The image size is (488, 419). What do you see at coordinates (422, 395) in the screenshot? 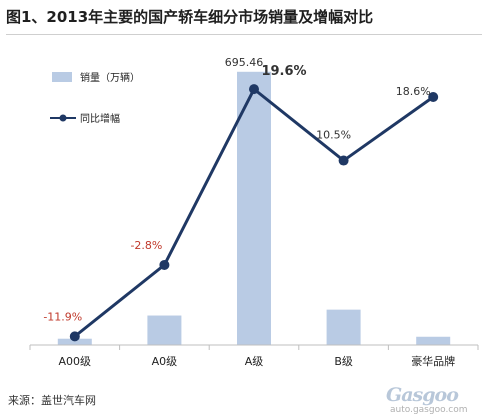
I see `watermark-name: Gasgoo` at bounding box center [422, 395].